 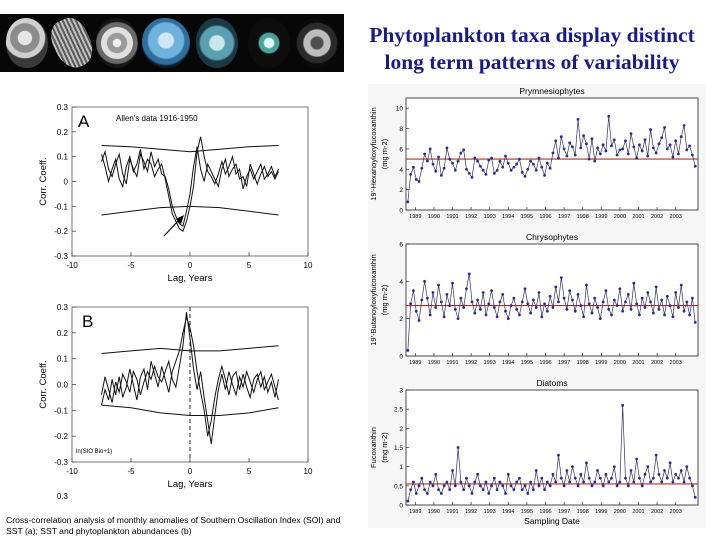 I want to click on panel-B-ytick-label: -0.3, so click(x=61, y=462).